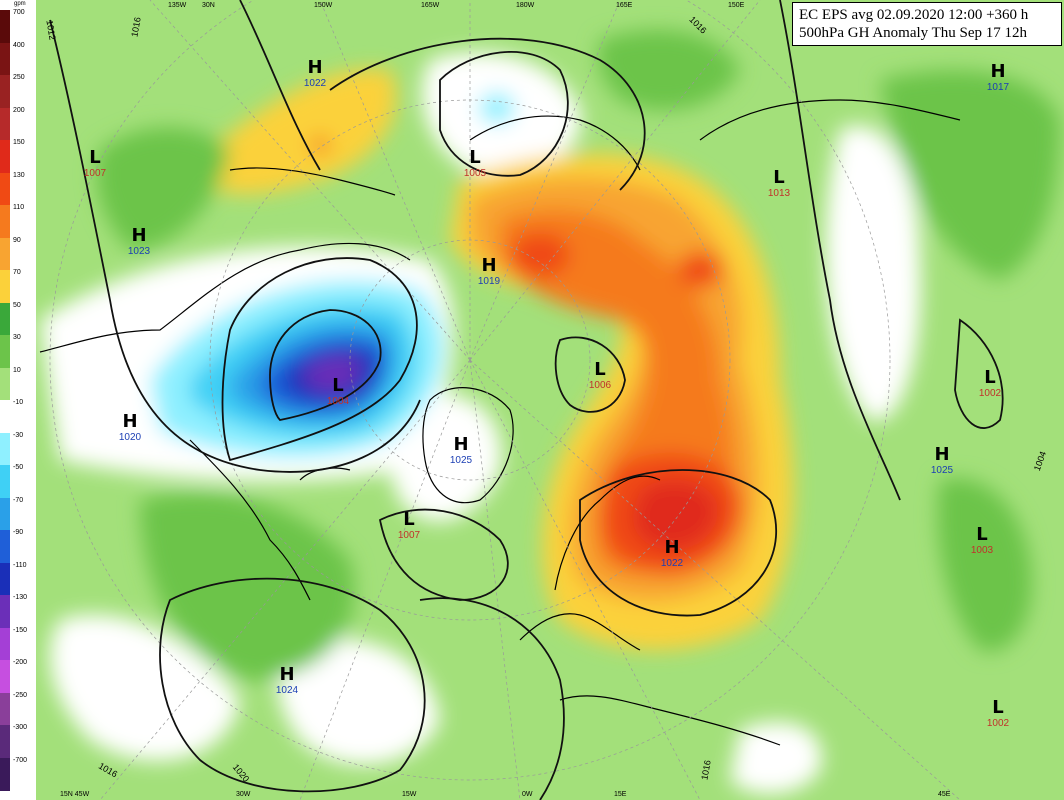 This screenshot has width=1064, height=800. What do you see at coordinates (944, 794) in the screenshot?
I see `graticule-label: 45E` at bounding box center [944, 794].